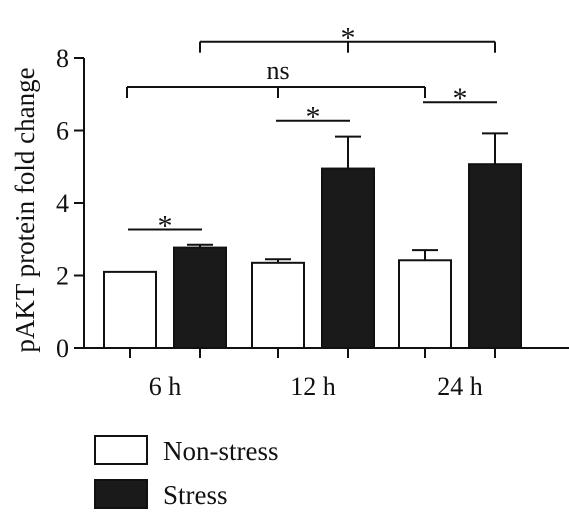 This screenshot has width=569, height=516. What do you see at coordinates (348, 38) in the screenshot?
I see `annotation-label-4: *` at bounding box center [348, 38].